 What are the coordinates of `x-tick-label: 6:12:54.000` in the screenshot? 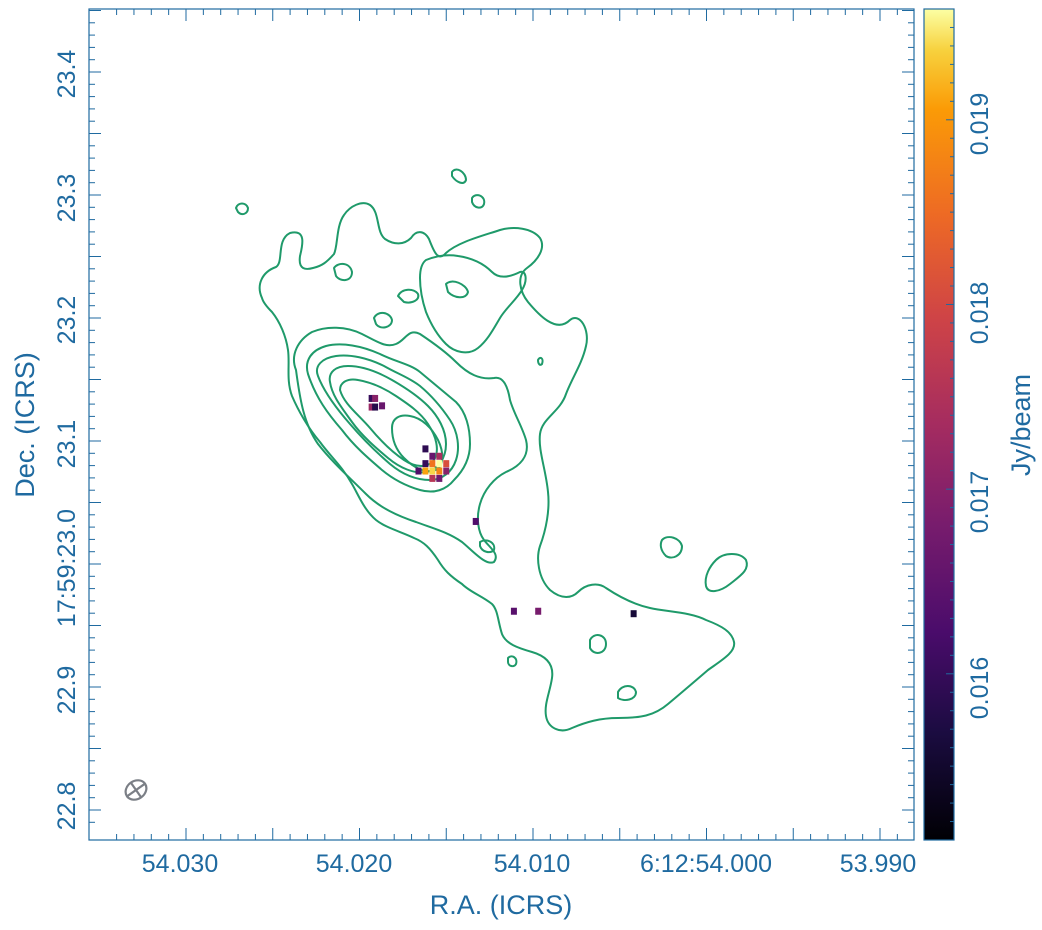 It's located at (706, 864).